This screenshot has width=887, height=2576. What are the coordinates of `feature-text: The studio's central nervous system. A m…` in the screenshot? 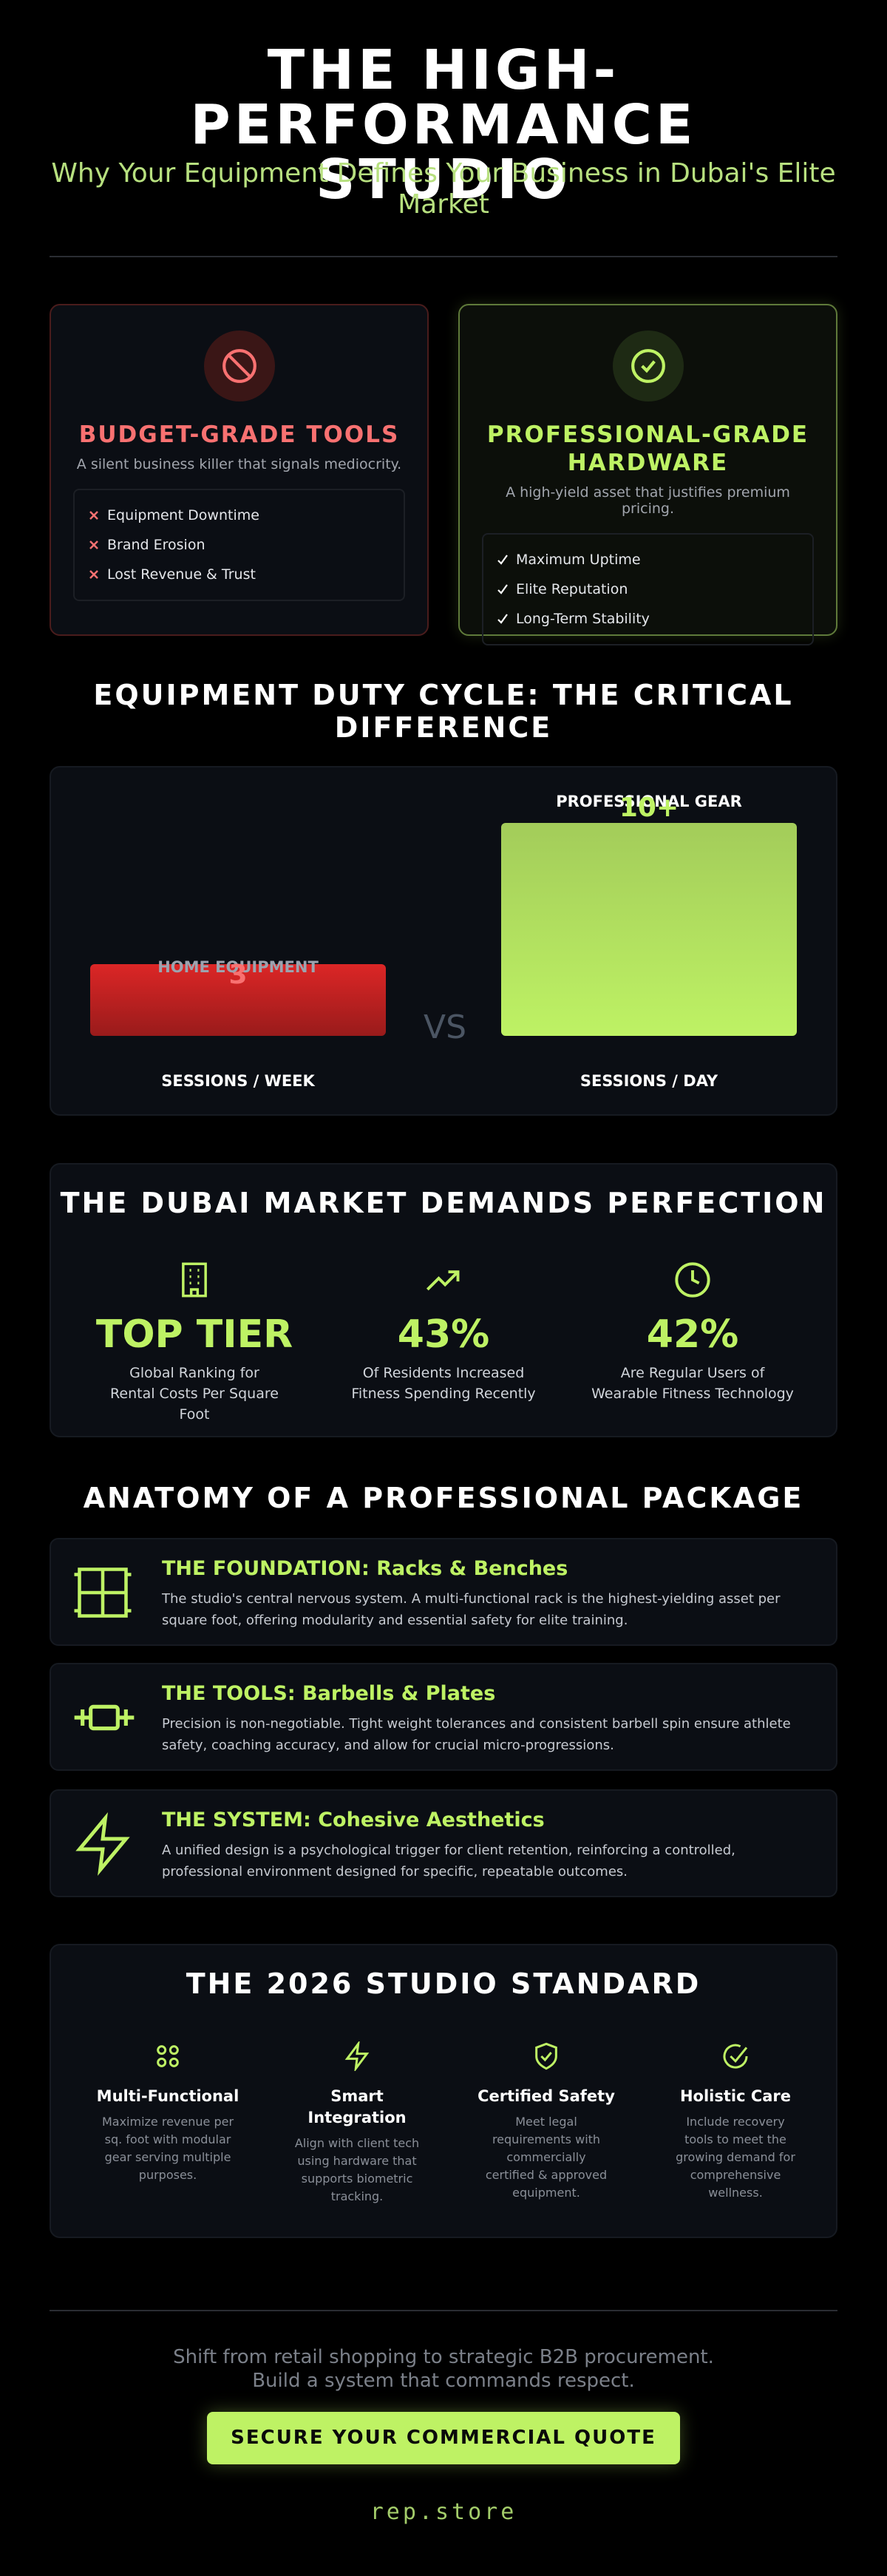 It's located at (471, 1609).